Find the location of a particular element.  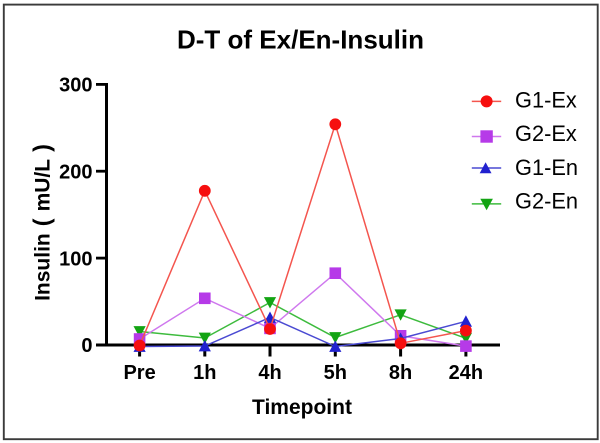

svg-text: G1-Ex is located at coordinates (546, 100).